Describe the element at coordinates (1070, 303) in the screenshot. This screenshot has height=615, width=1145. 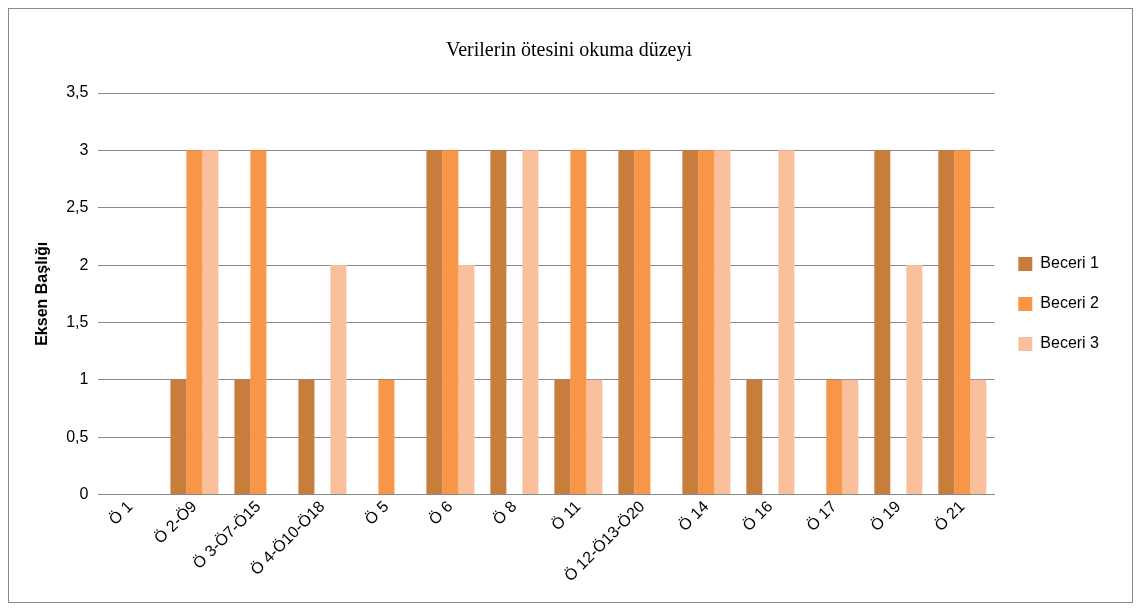
I see `legend-label: Beceri 2` at that location.